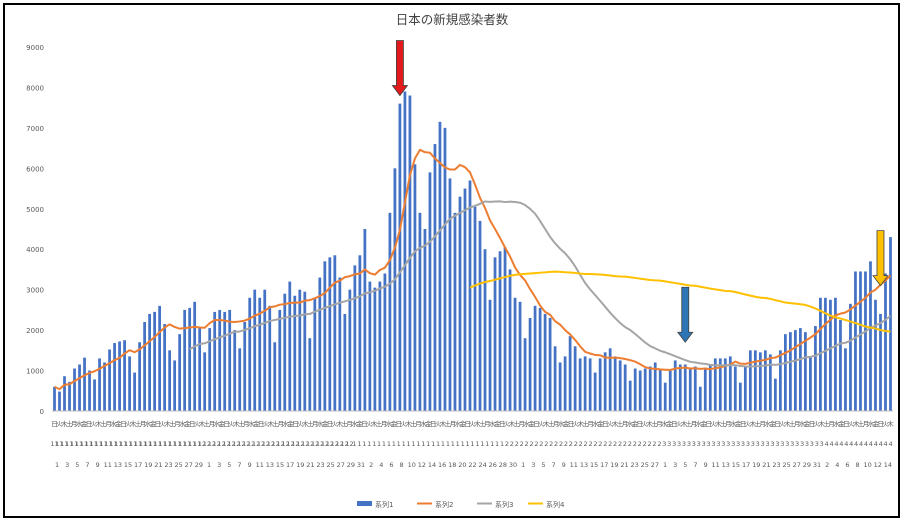  I want to click on legend-label: 系列3, so click(504, 504).